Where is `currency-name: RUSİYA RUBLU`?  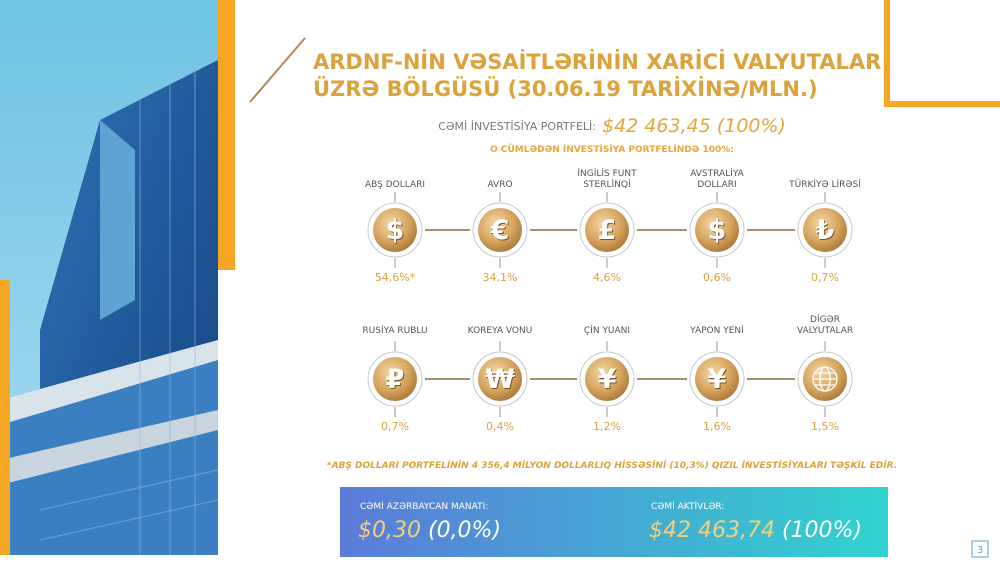 currency-name: RUSİYA RUBLU is located at coordinates (394, 330).